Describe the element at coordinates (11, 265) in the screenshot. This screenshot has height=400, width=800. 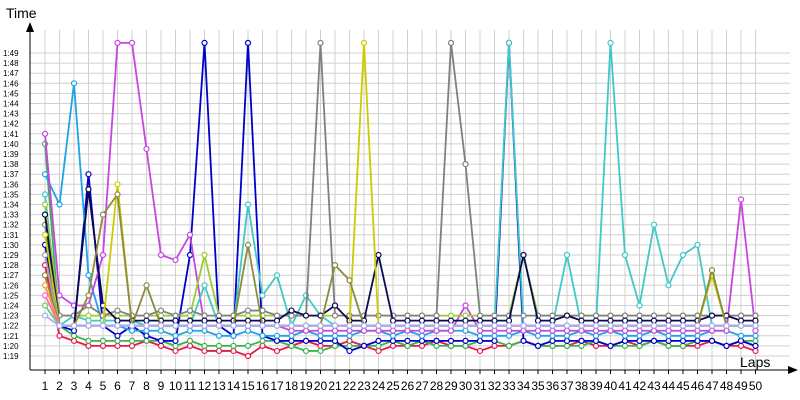
I see `y-tick-label: 1:28` at that location.